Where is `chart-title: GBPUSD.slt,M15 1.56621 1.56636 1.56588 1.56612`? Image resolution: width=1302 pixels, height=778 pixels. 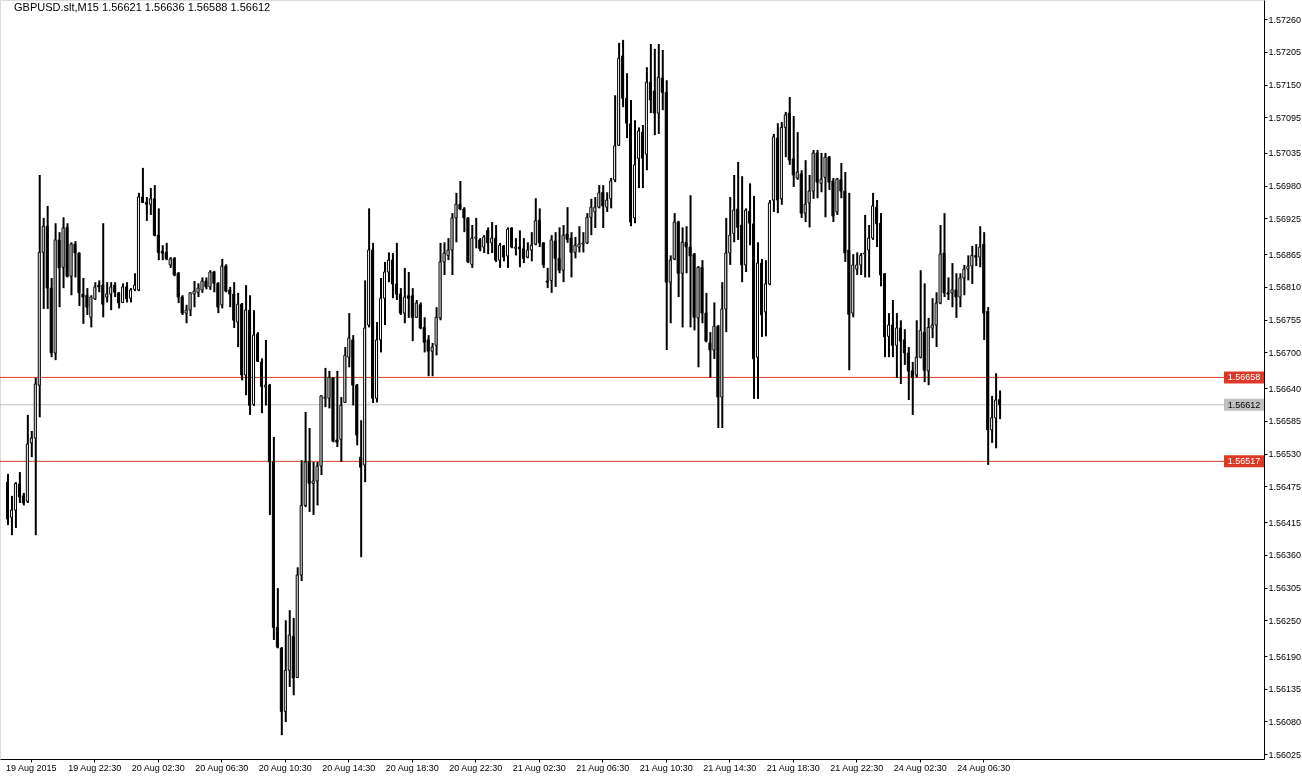
chart-title: GBPUSD.slt,M15 1.56621 1.56636 1.56588 1.56612 is located at coordinates (142, 7).